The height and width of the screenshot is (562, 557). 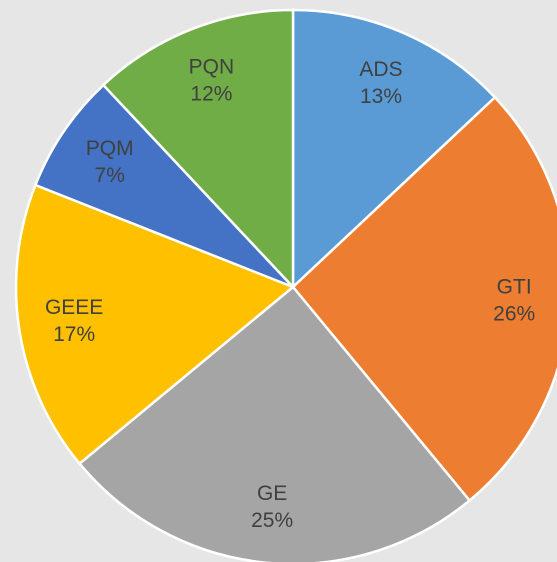 What do you see at coordinates (110, 175) in the screenshot?
I see `slice-value: 7%` at bounding box center [110, 175].